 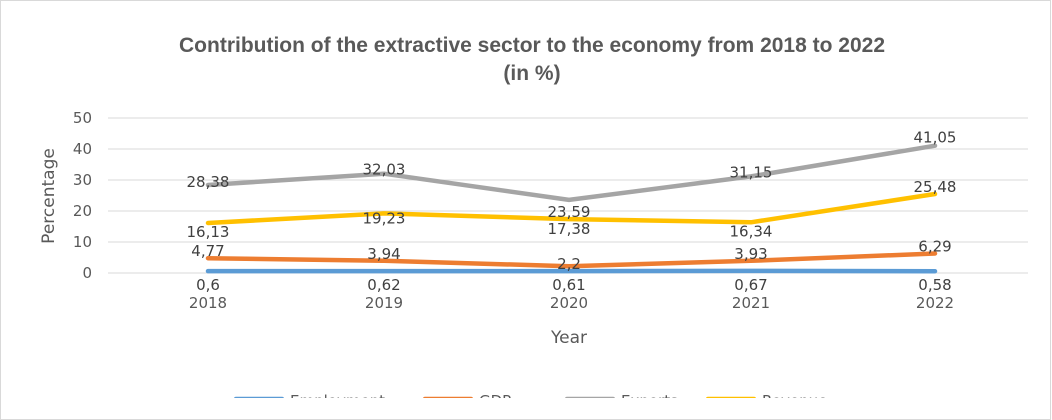 I want to click on data-label: 0,67, so click(x=750, y=285).